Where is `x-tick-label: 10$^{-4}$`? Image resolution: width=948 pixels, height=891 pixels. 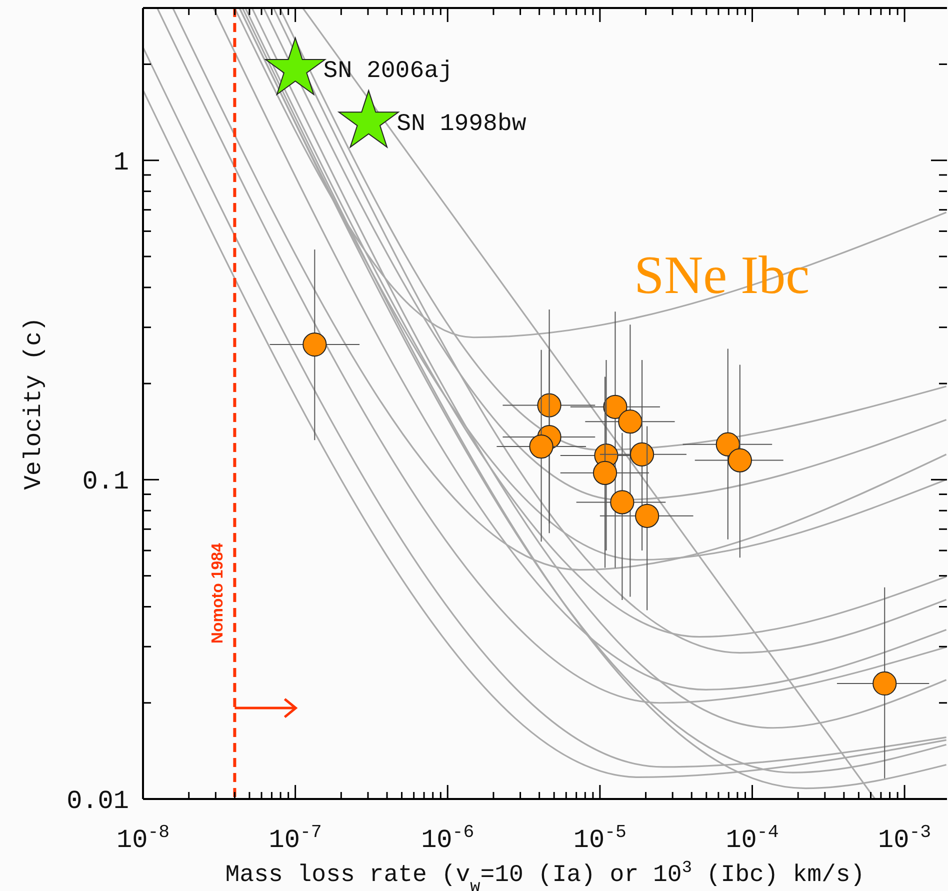 x-tick-label: 10$^{-4}$ is located at coordinates (752, 839).